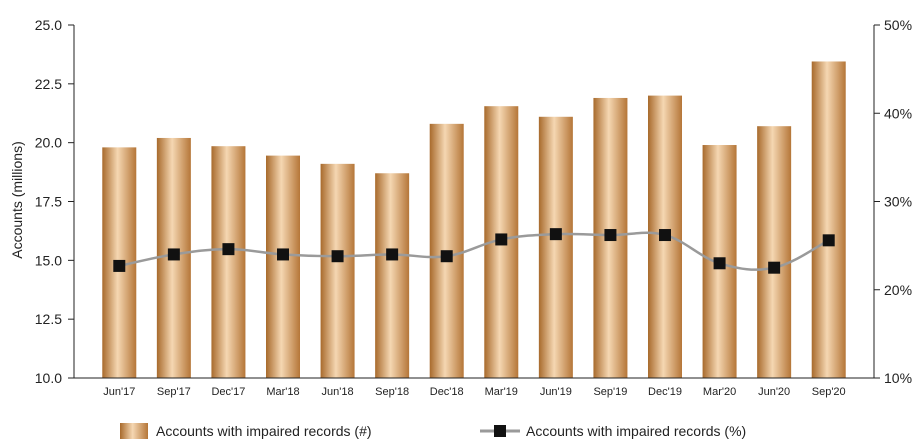 This screenshot has width=915, height=443. What do you see at coordinates (665, 392) in the screenshot?
I see `x-tick-label: Dec'19` at bounding box center [665, 392].